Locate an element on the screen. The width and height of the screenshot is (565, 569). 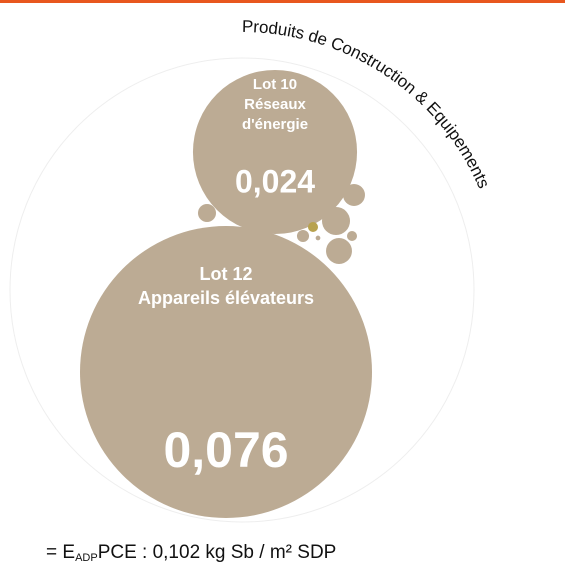
bubble-label: Lot 10 is located at coordinates (275, 84).